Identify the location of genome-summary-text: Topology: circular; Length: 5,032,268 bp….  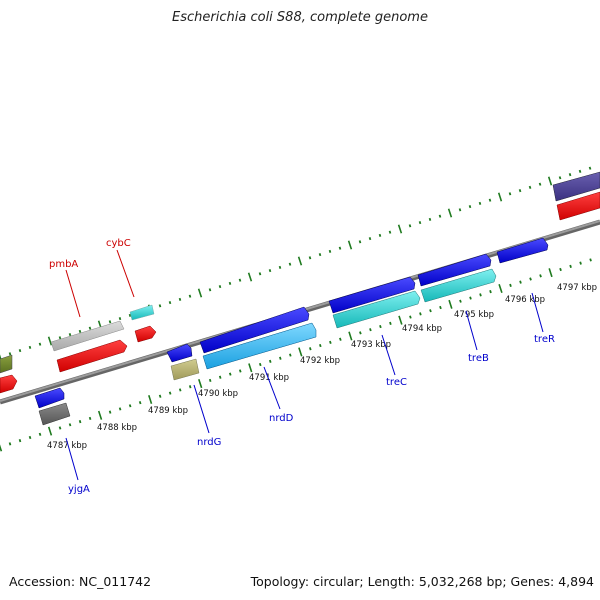
(422, 581).